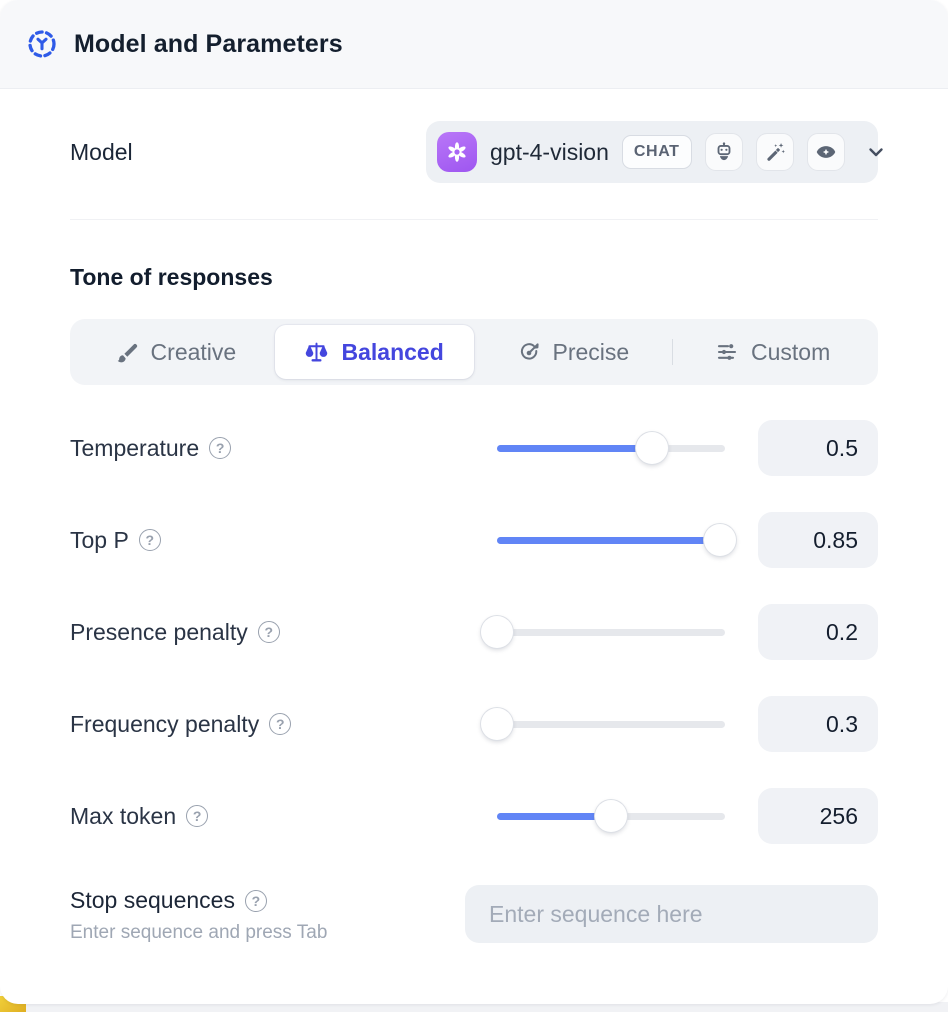 The height and width of the screenshot is (1012, 948). What do you see at coordinates (474, 1007) in the screenshot?
I see `background-strip` at bounding box center [474, 1007].